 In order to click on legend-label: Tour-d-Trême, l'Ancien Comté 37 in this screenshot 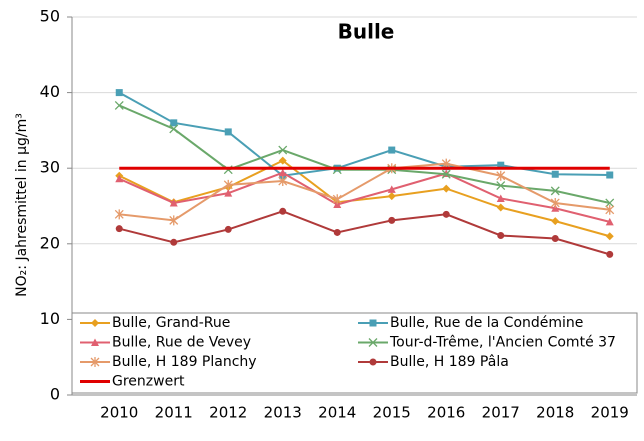, I will do `click(502, 343)`.